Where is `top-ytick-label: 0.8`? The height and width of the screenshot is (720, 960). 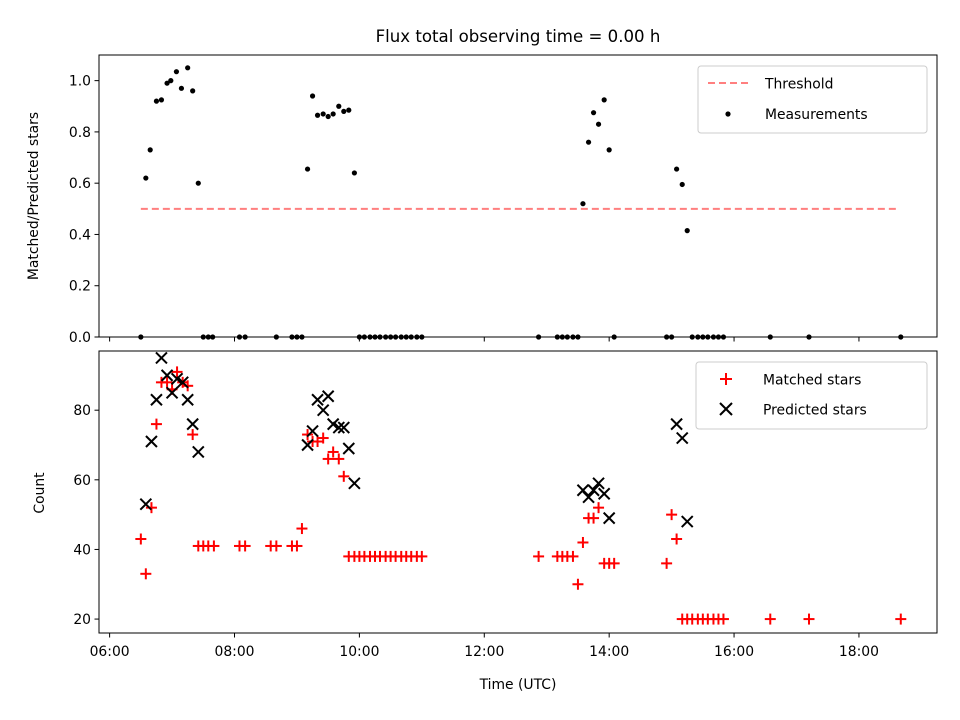
top-ytick-label: 0.8 is located at coordinates (80, 133).